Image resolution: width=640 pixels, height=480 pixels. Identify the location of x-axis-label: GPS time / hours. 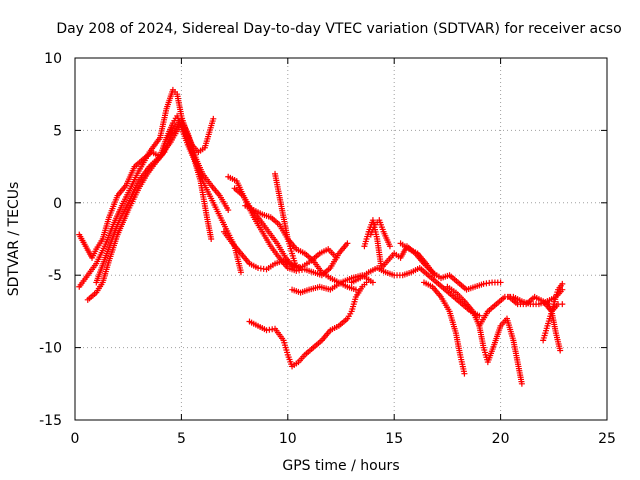
(340, 466).